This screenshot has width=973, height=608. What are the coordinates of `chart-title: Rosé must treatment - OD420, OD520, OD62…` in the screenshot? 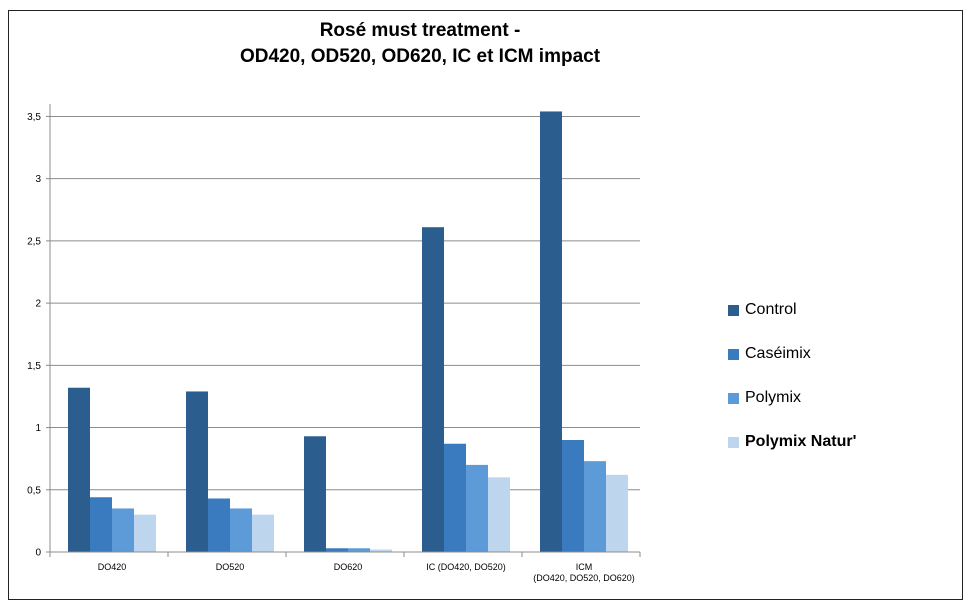 It's located at (420, 44).